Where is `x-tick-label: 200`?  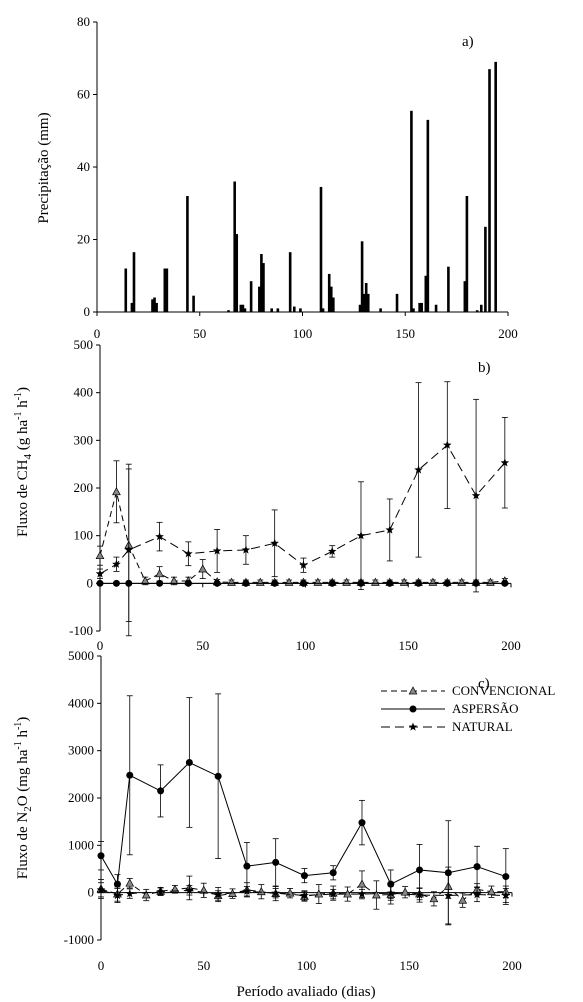
x-tick-label: 200 is located at coordinates (512, 965).